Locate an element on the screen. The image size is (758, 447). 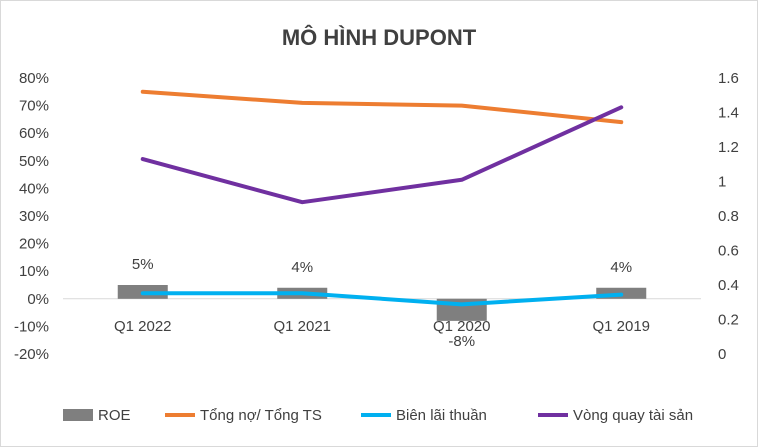
right-axis: 0 0.2 0.4 0.6 0.8 1 1.2 1.4 1.6 is located at coordinates (728, 216).